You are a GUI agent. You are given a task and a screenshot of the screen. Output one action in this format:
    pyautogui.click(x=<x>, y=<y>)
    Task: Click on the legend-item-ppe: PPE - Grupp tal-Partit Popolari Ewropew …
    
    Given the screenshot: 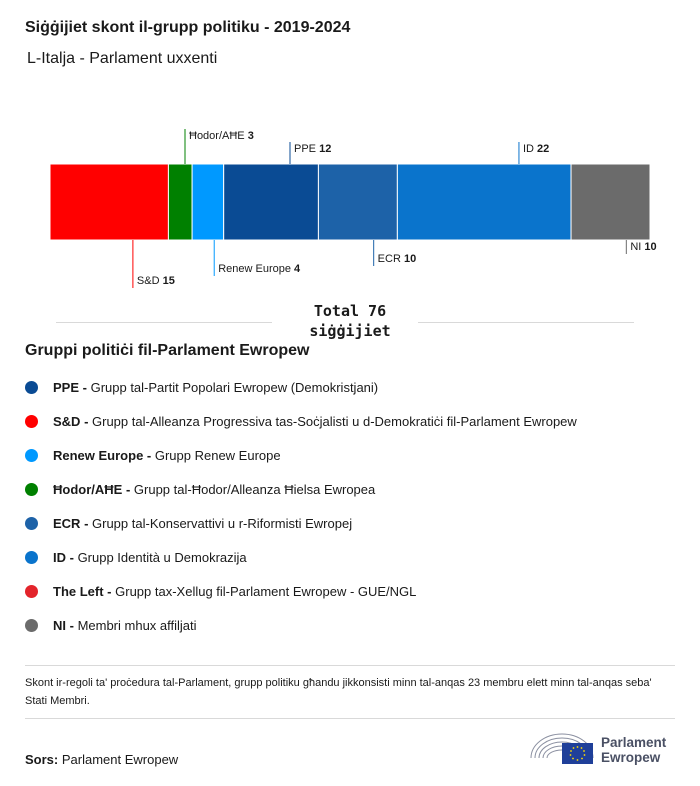 What is the action you would take?
    pyautogui.click(x=301, y=387)
    